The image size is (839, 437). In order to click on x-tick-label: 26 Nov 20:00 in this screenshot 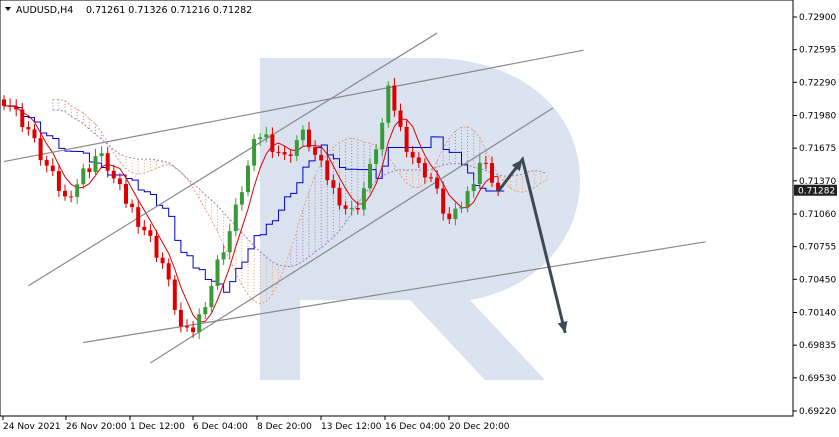, I will do `click(96, 427)`.